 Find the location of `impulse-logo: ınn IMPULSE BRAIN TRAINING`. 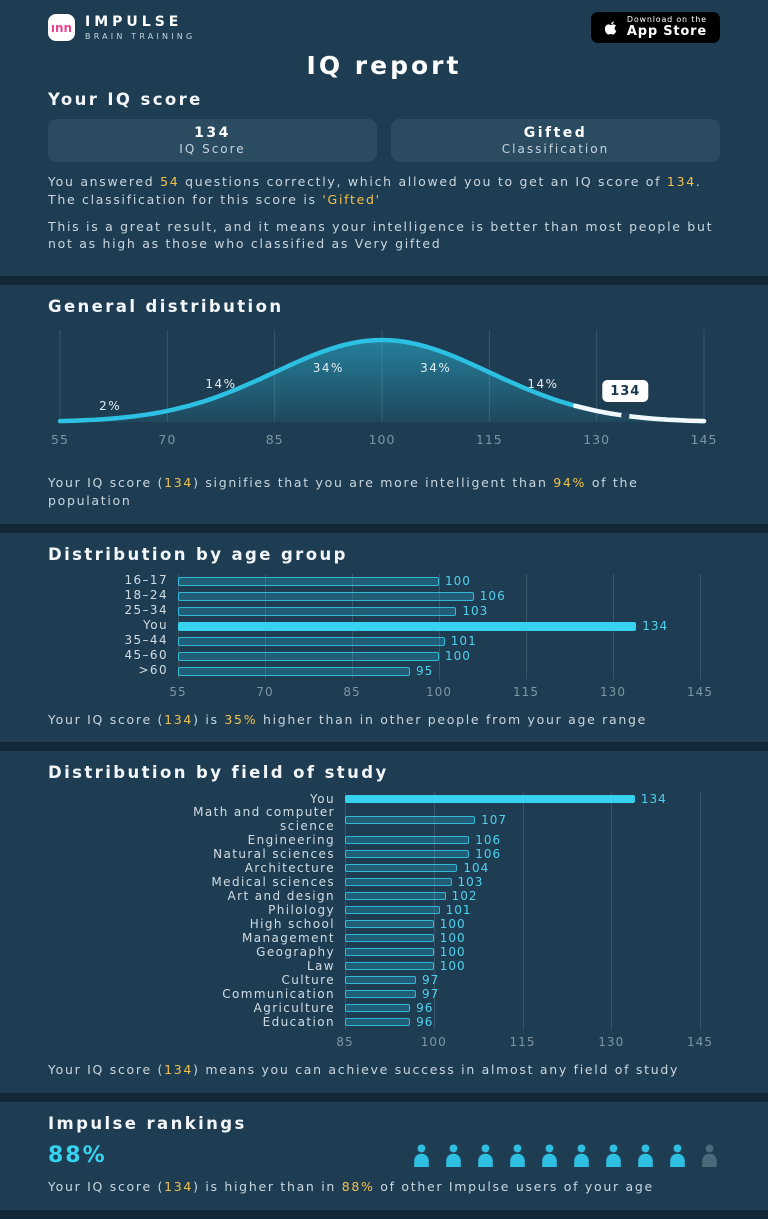

impulse-logo: ınn IMPULSE BRAIN TRAINING is located at coordinates (122, 28).